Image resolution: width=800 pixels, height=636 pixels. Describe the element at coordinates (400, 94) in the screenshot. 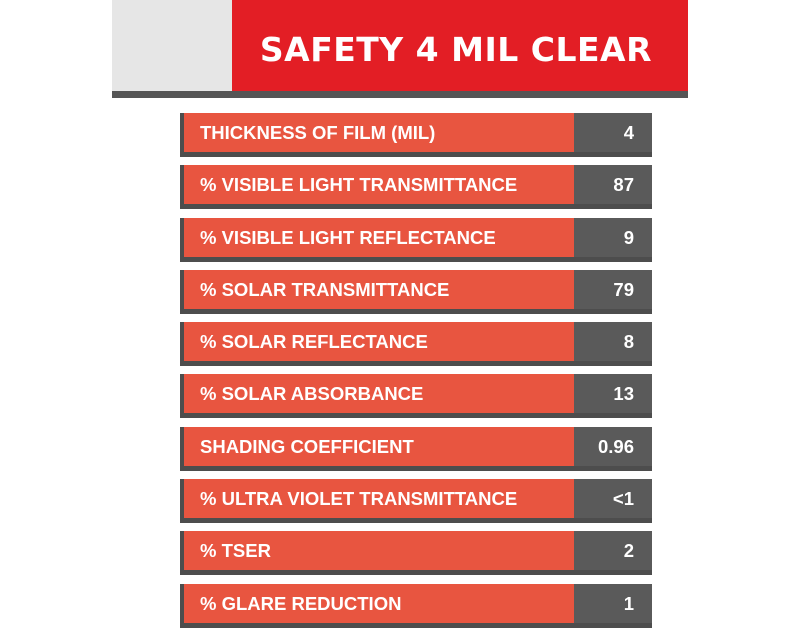

I see `header-shadow-bar` at that location.